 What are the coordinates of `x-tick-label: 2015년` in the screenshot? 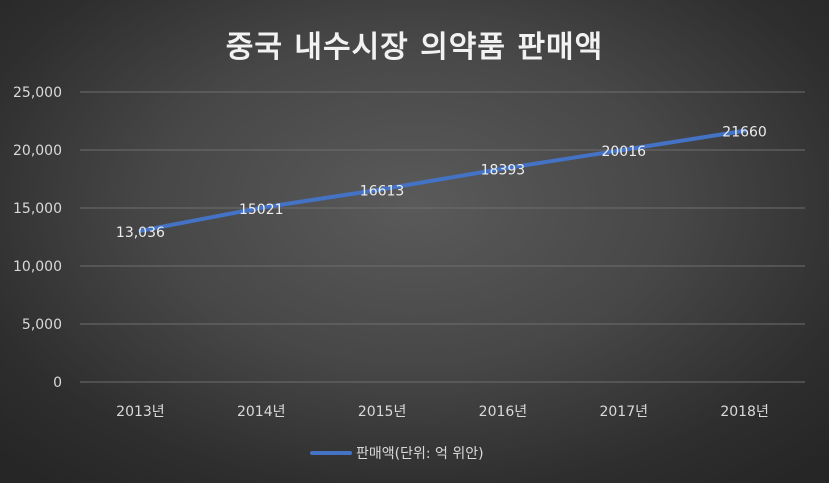 It's located at (382, 412).